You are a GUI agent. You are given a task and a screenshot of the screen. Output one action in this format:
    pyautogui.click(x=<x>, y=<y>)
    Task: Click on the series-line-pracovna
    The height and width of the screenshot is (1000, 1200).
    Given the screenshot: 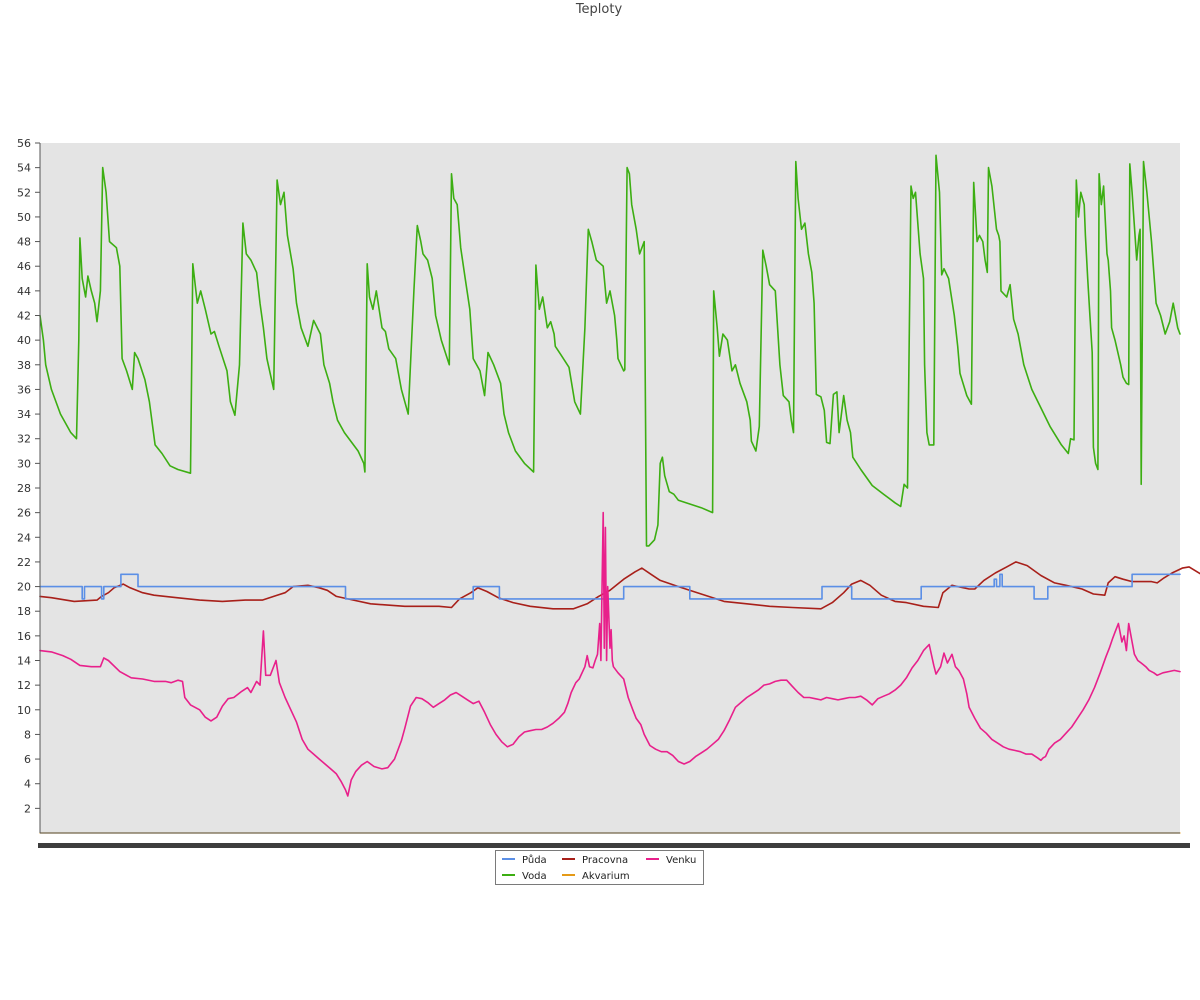 What is the action you would take?
    pyautogui.click(x=619, y=585)
    